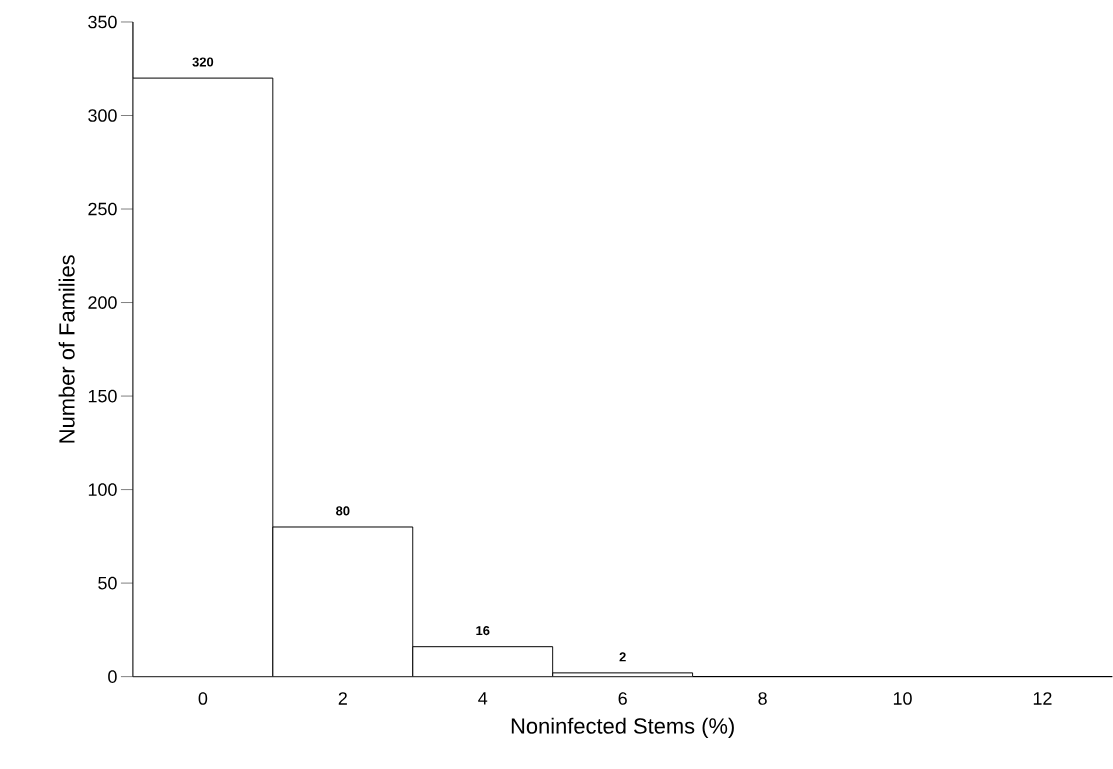  Describe the element at coordinates (1042, 698) in the screenshot. I see `x-tick-label: 12` at that location.